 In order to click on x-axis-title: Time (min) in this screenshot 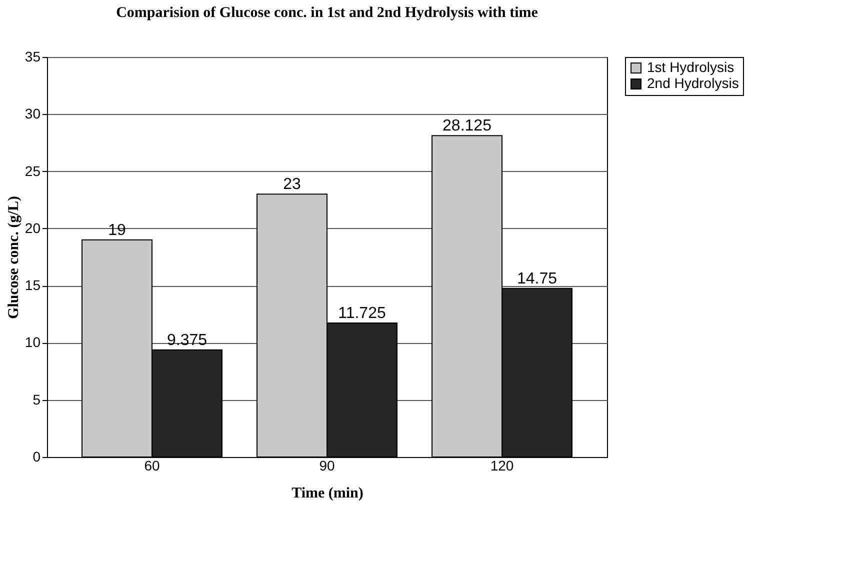, I will do `click(328, 494)`.